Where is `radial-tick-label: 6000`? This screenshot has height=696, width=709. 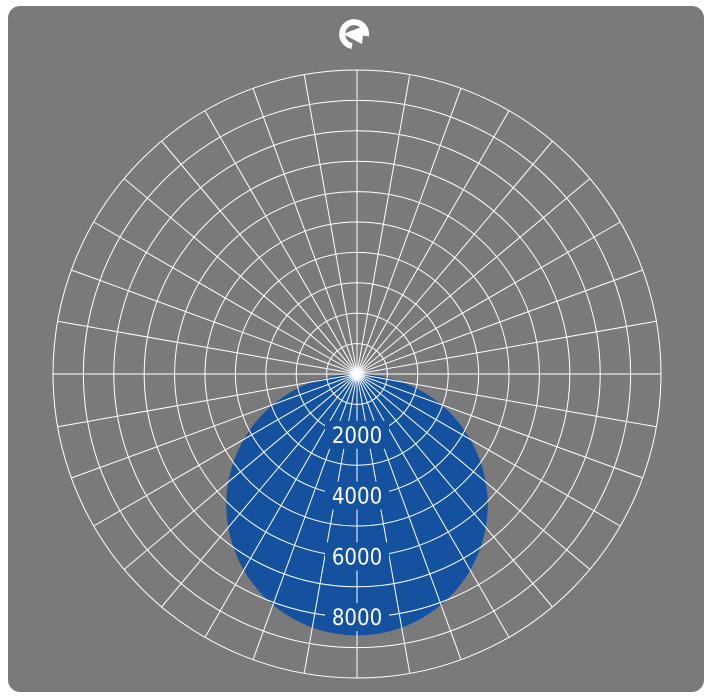
radial-tick-label: 6000 is located at coordinates (357, 557).